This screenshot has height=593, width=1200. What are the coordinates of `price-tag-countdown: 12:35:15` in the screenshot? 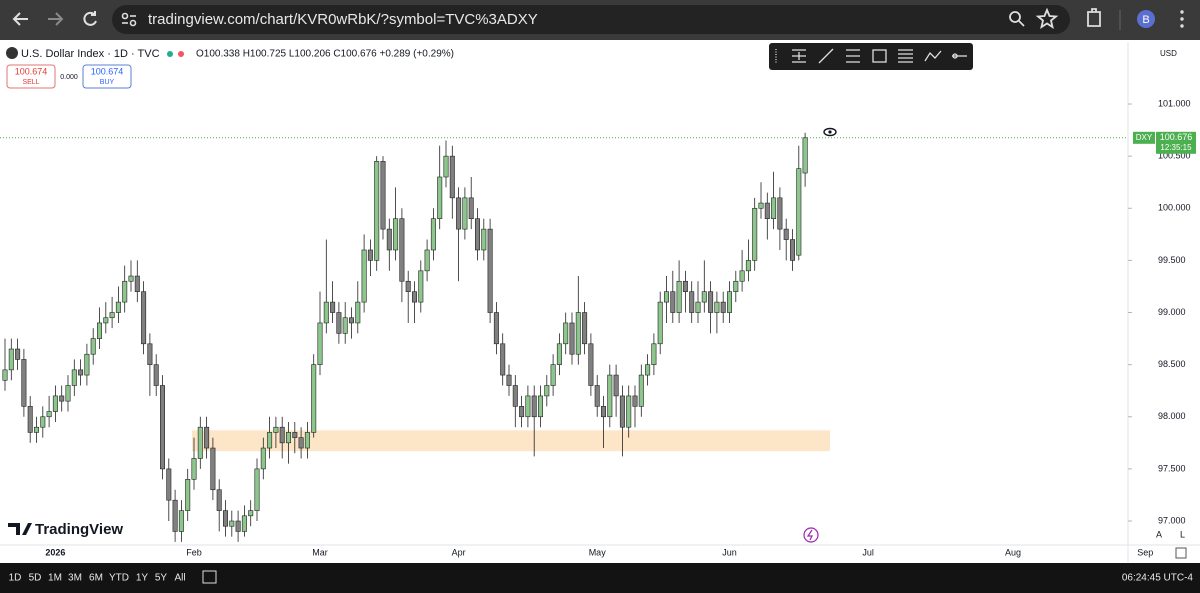 It's located at (1176, 147).